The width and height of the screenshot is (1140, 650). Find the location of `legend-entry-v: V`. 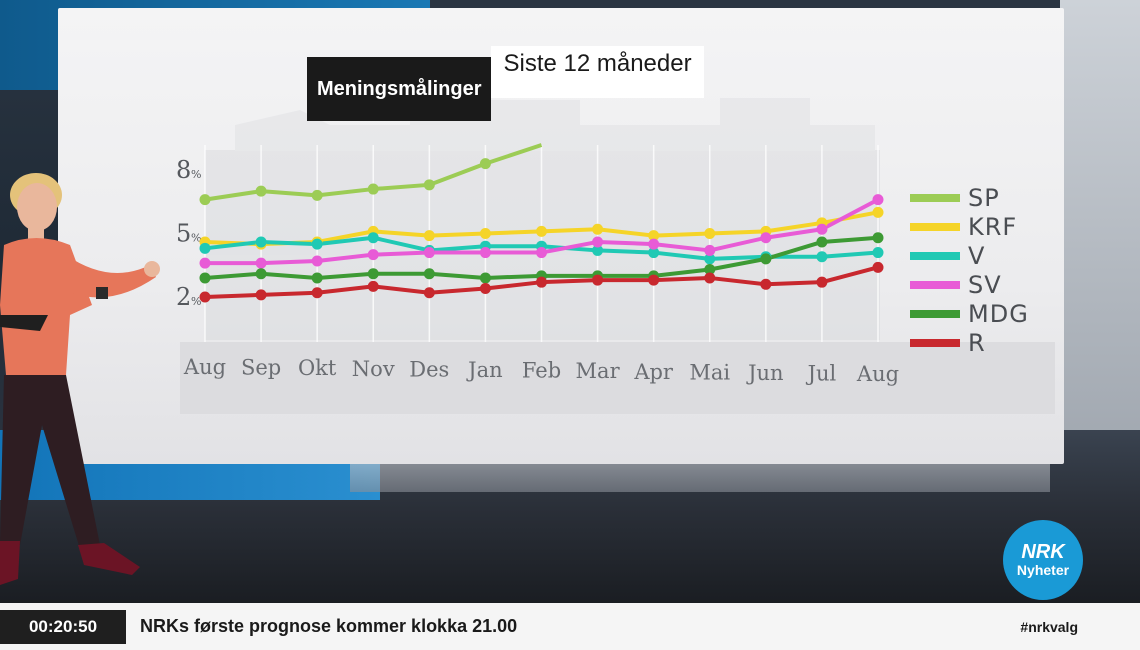

legend-entry-v: V is located at coordinates (985, 255).